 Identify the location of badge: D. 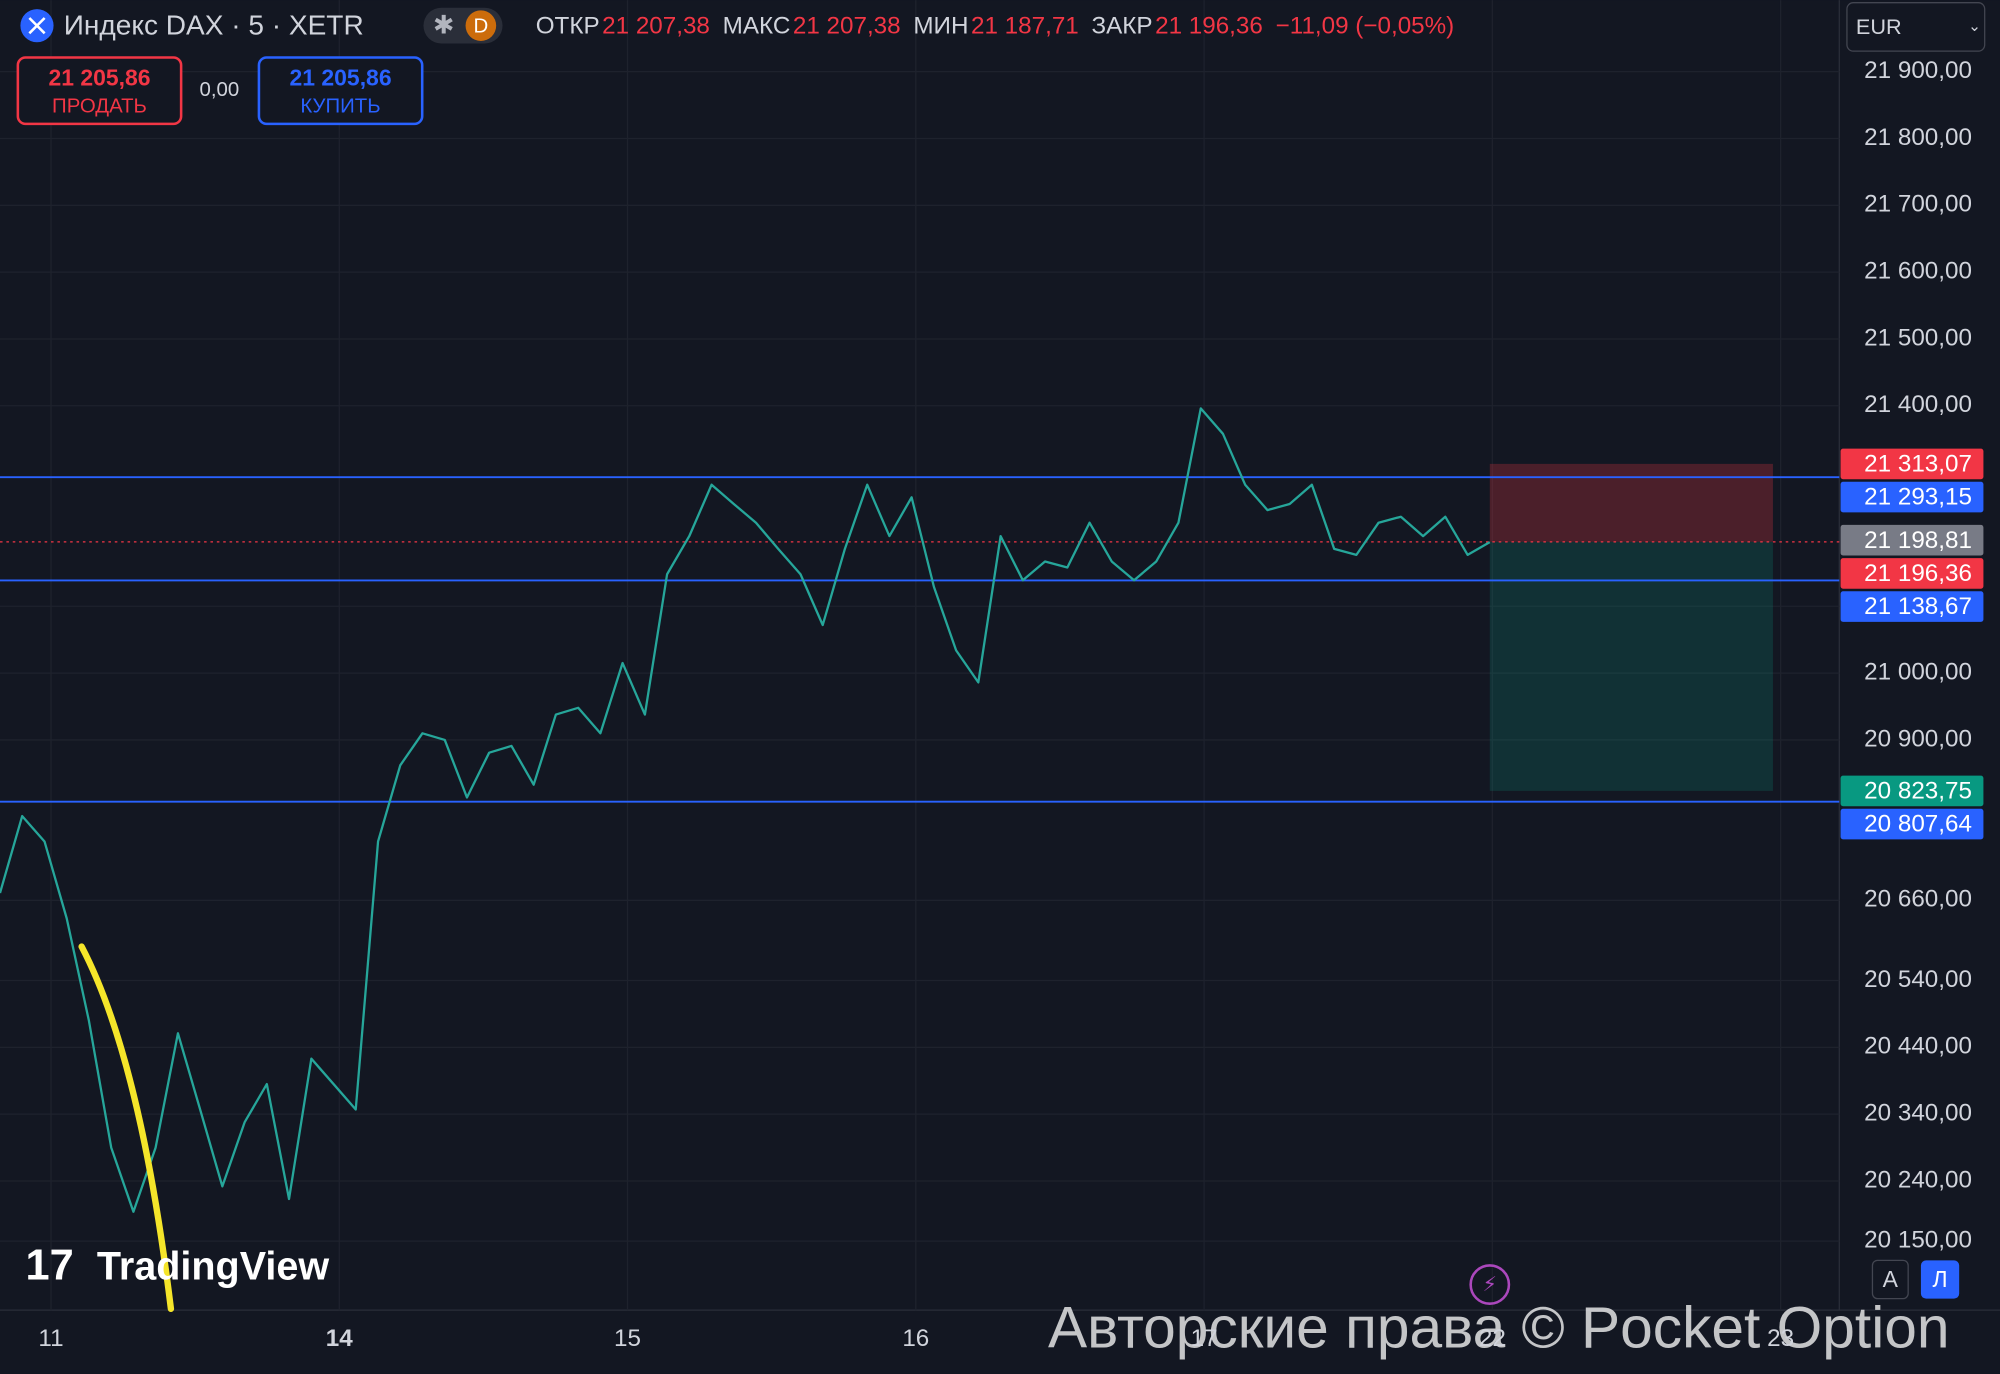
(481, 26).